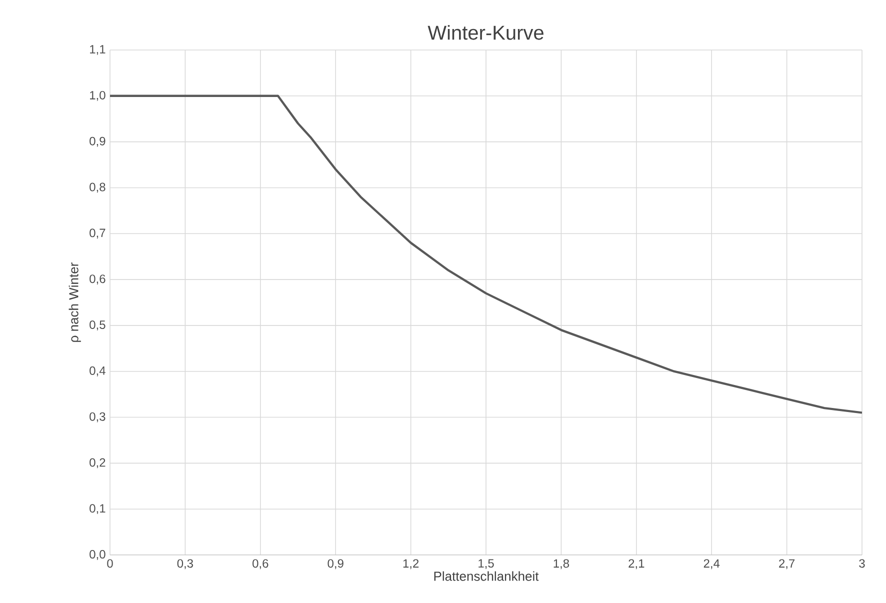  I want to click on y-tick-label: 0,5, so click(98, 325).